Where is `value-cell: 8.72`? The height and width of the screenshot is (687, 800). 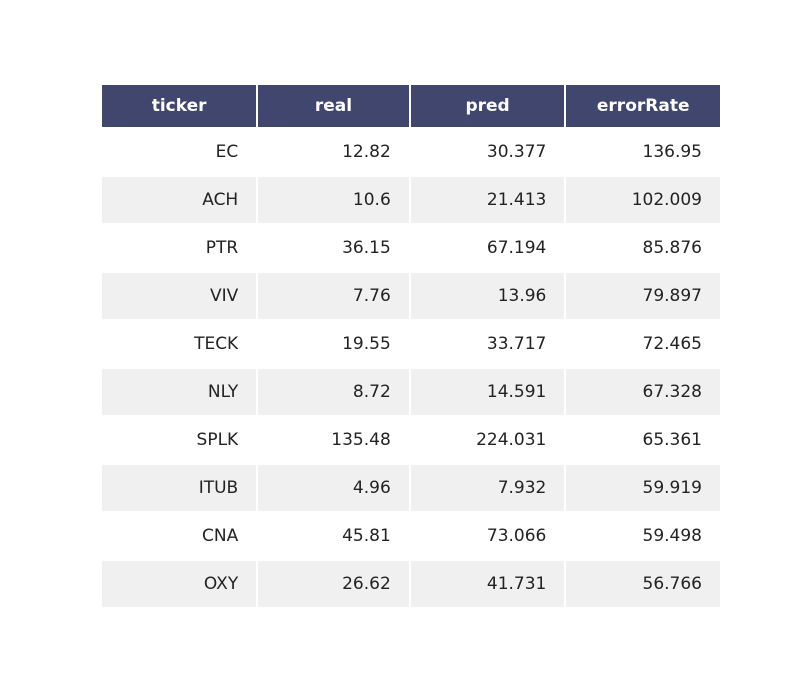 value-cell: 8.72 is located at coordinates (333, 392).